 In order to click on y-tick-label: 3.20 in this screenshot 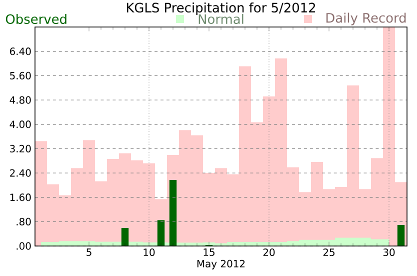, I will do `click(20, 148)`.